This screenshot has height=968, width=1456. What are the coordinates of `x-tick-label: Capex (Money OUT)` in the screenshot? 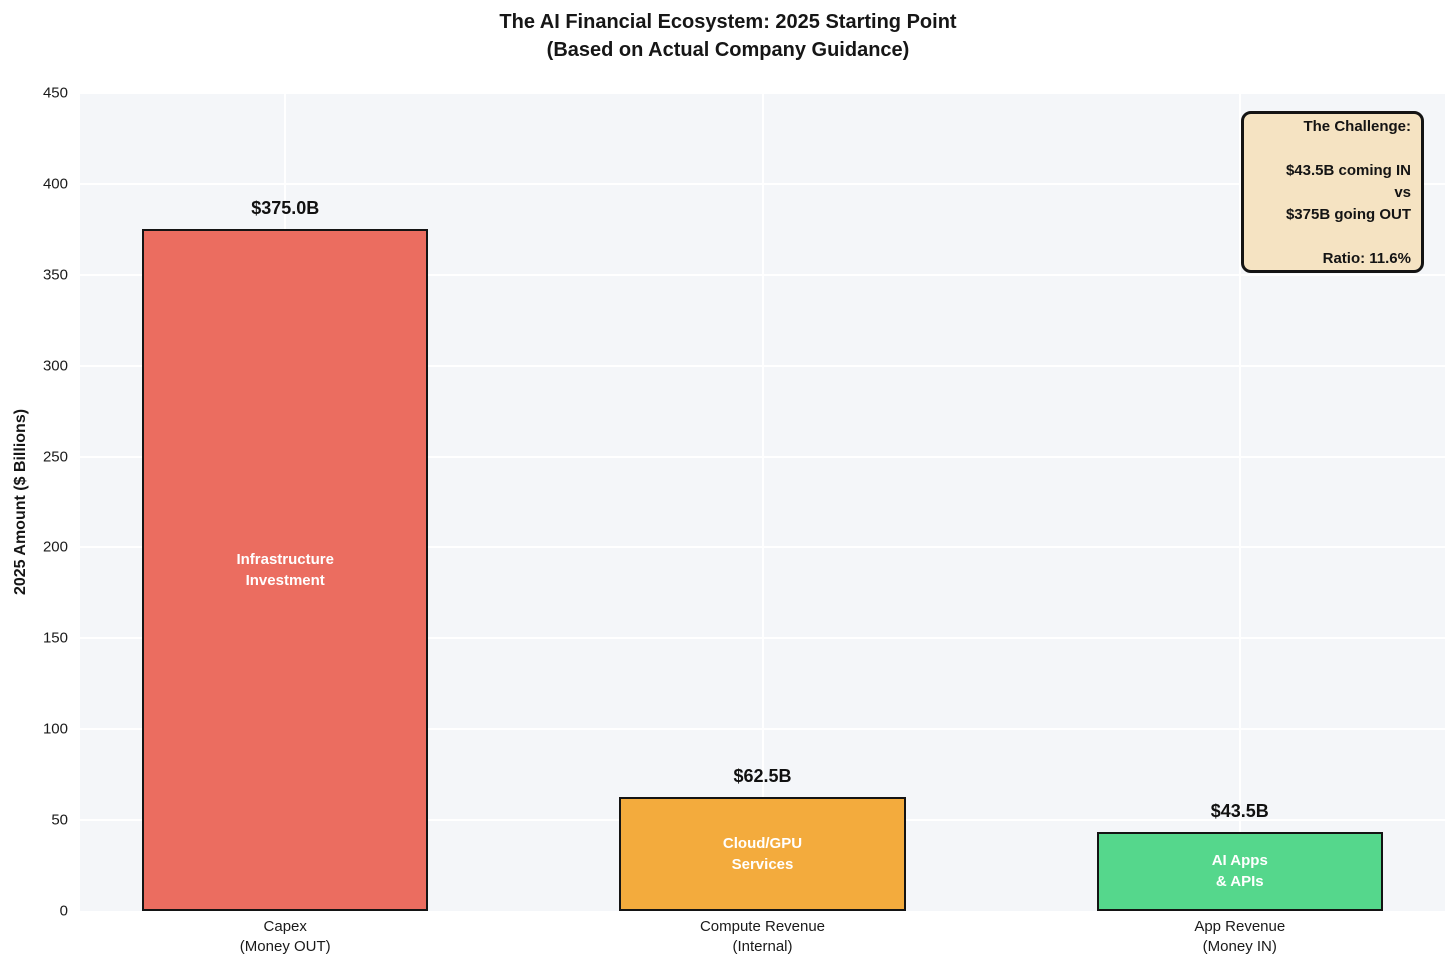 It's located at (285, 936).